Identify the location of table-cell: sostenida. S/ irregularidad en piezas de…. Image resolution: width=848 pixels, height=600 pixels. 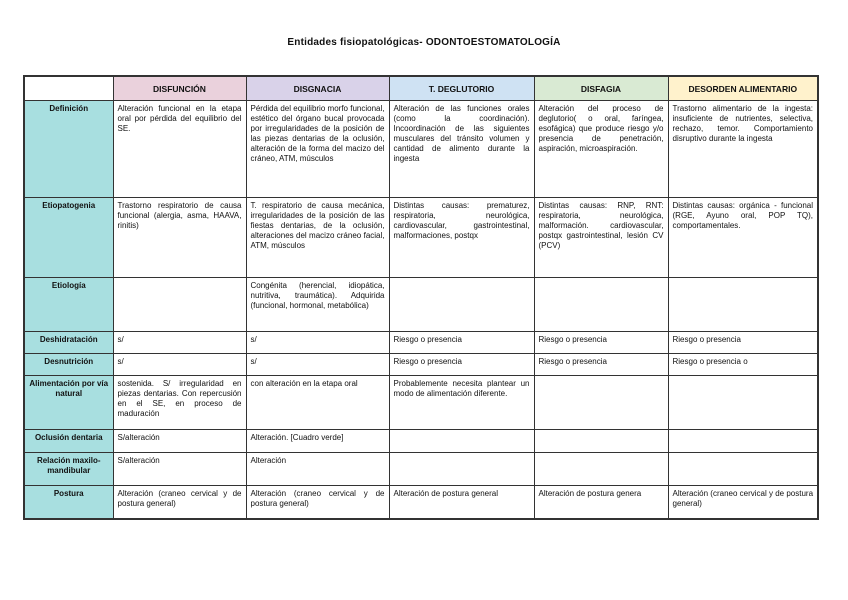
(179, 402).